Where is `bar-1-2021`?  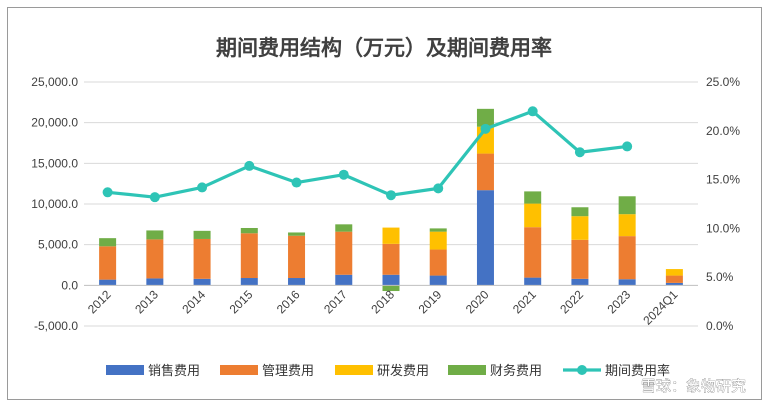
bar-1-2021 is located at coordinates (533, 252).